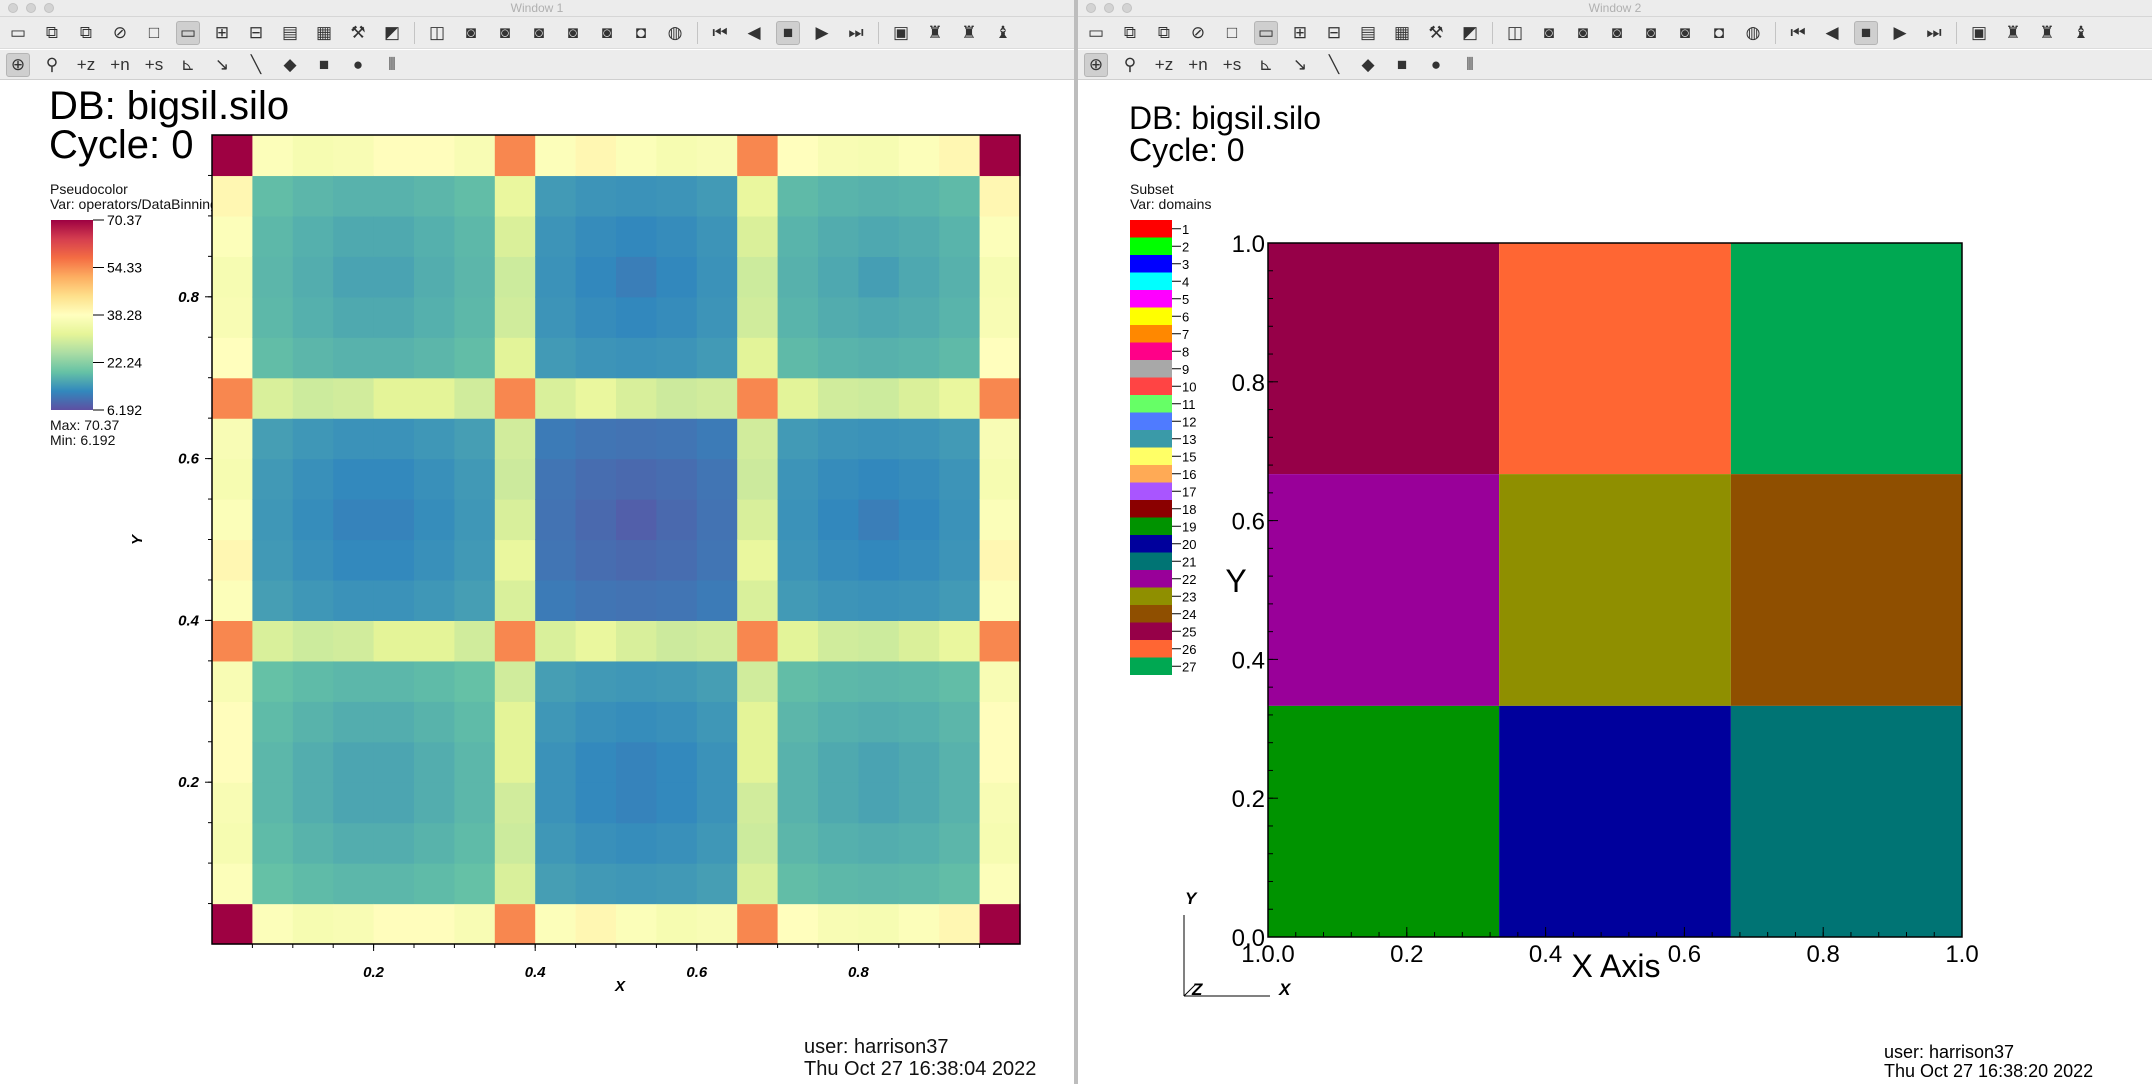  What do you see at coordinates (1076, 542) in the screenshot?
I see `window-divider` at bounding box center [1076, 542].